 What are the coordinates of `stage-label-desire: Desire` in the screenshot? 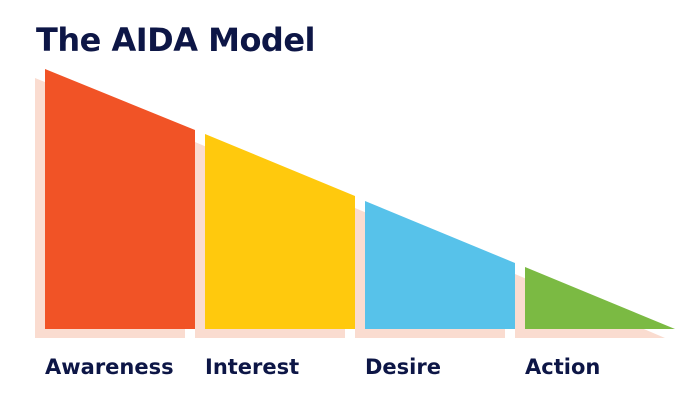 It's located at (403, 367).